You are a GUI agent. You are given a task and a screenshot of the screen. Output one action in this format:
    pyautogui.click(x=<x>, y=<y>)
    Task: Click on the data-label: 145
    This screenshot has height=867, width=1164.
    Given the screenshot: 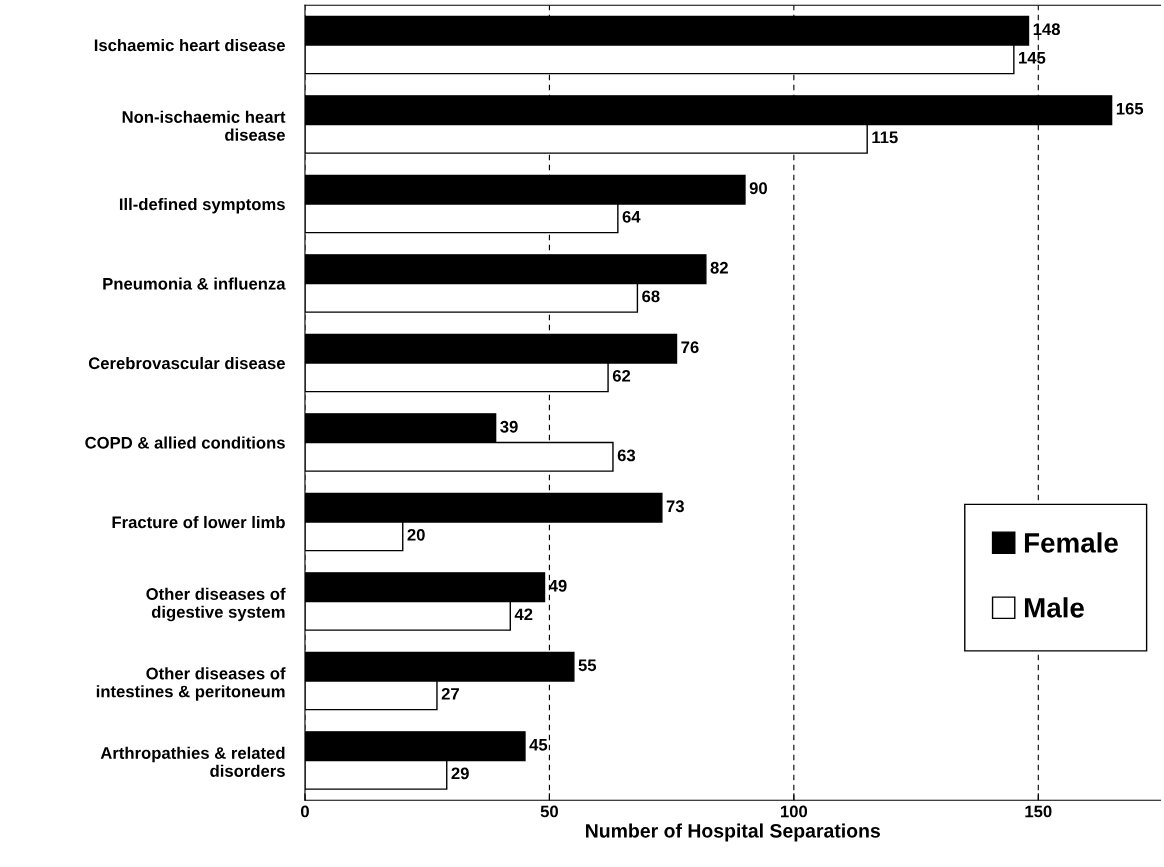 What is the action you would take?
    pyautogui.click(x=1032, y=58)
    